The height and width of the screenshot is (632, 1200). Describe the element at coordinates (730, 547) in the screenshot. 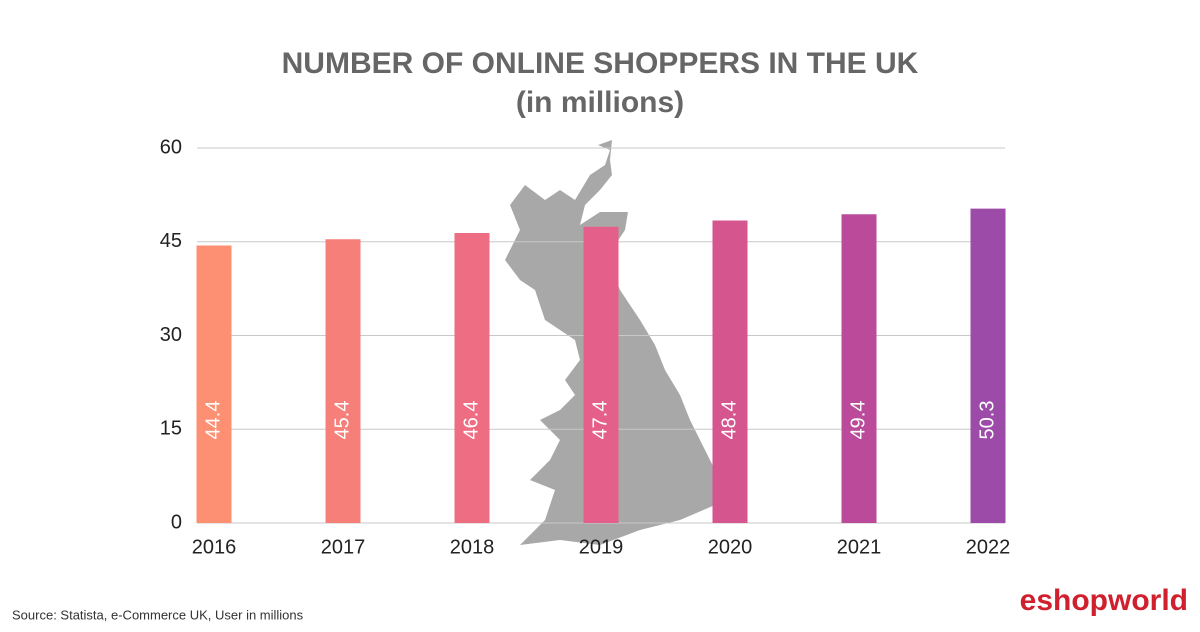

I see `x-tick-label: 2020` at that location.